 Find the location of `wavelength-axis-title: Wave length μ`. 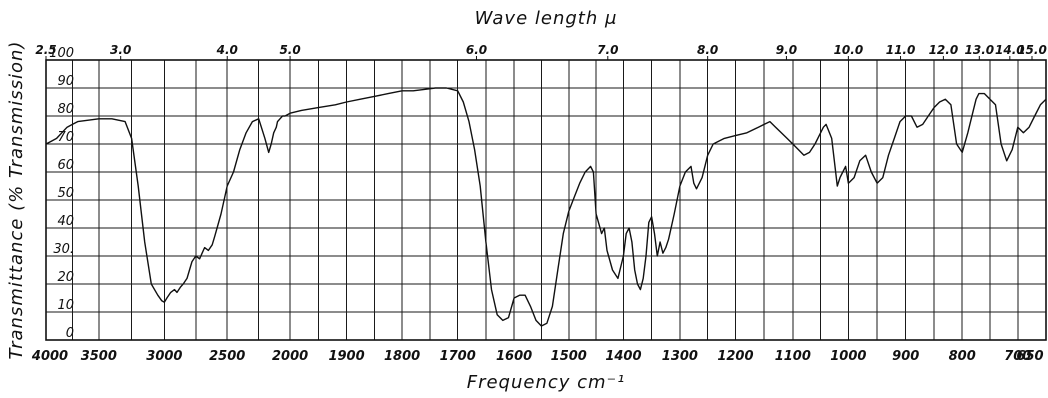

wavelength-axis-title: Wave length μ is located at coordinates (546, 18).